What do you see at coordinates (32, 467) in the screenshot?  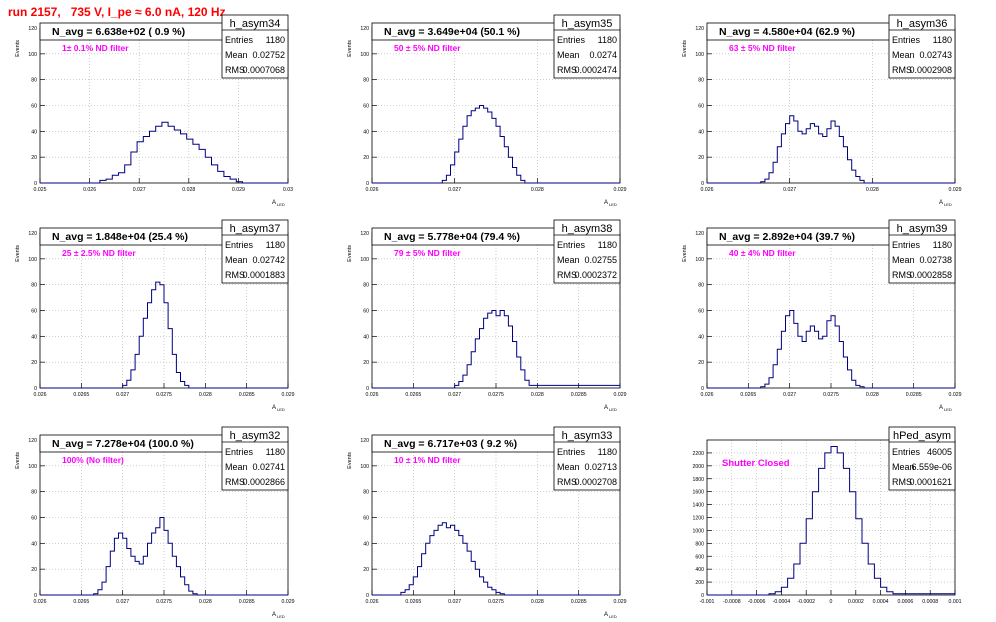 I see `y-tick-label: 100` at bounding box center [32, 467].